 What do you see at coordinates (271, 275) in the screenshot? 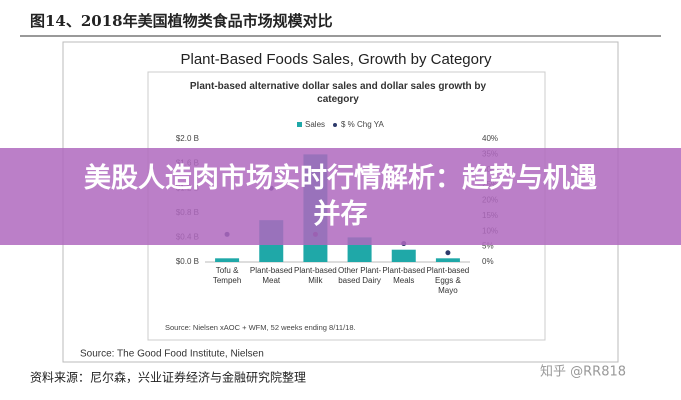
I see `x-tick-label: Plant-based Meat` at bounding box center [271, 275].